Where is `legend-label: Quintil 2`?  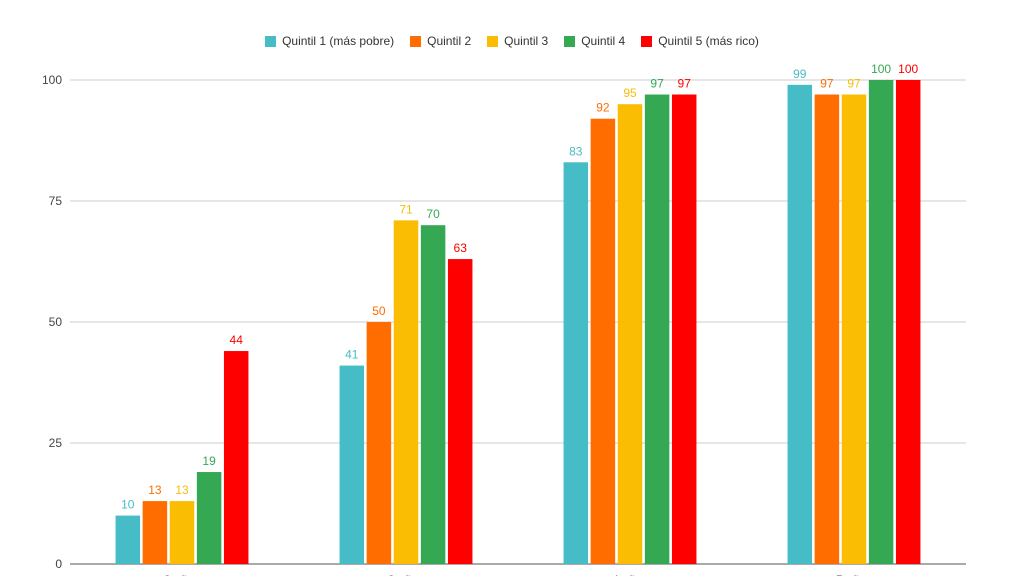 legend-label: Quintil 2 is located at coordinates (449, 41).